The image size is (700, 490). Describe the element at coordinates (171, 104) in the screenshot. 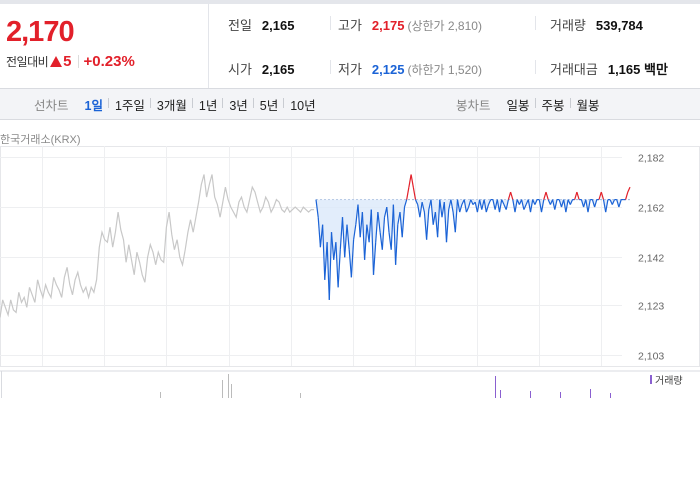

I see `tab-3month: 3개월` at that location.